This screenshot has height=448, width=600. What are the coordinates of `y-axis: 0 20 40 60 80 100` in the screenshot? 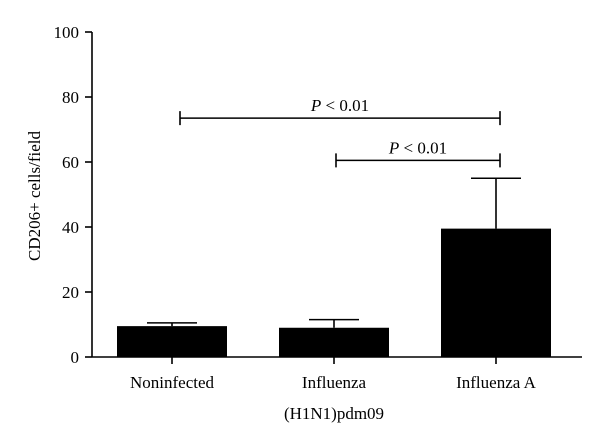 It's located at (73, 195).